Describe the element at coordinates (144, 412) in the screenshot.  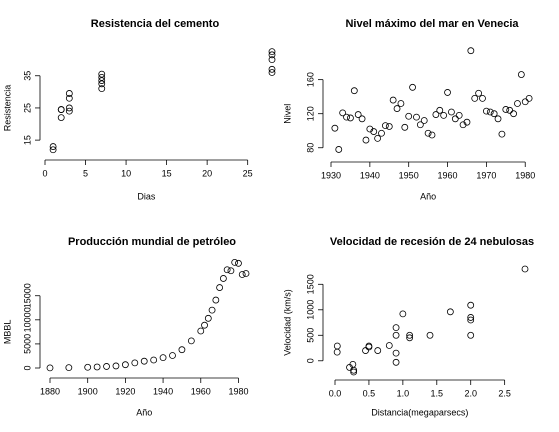
I see `x-axis-label: Año` at that location.